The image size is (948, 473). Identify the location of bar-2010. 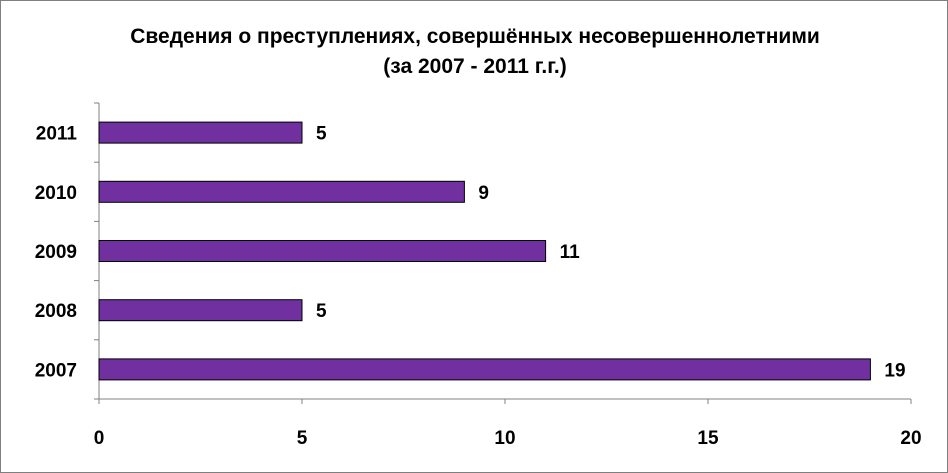
(281, 191).